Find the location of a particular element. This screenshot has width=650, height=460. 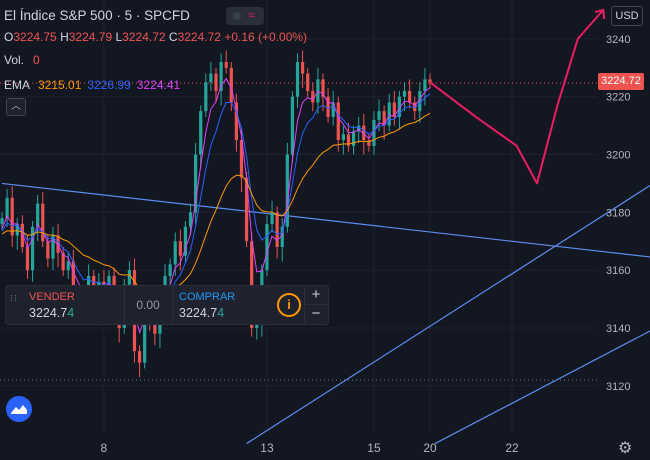

gear-icon: ⚙ is located at coordinates (625, 448).